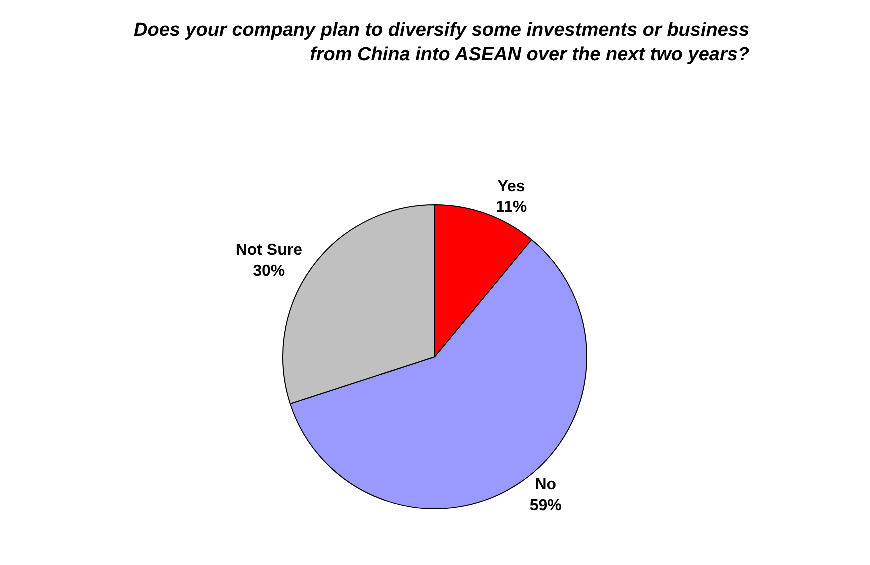 This screenshot has height=565, width=870. What do you see at coordinates (512, 207) in the screenshot?
I see `data-label: 11%` at bounding box center [512, 207].